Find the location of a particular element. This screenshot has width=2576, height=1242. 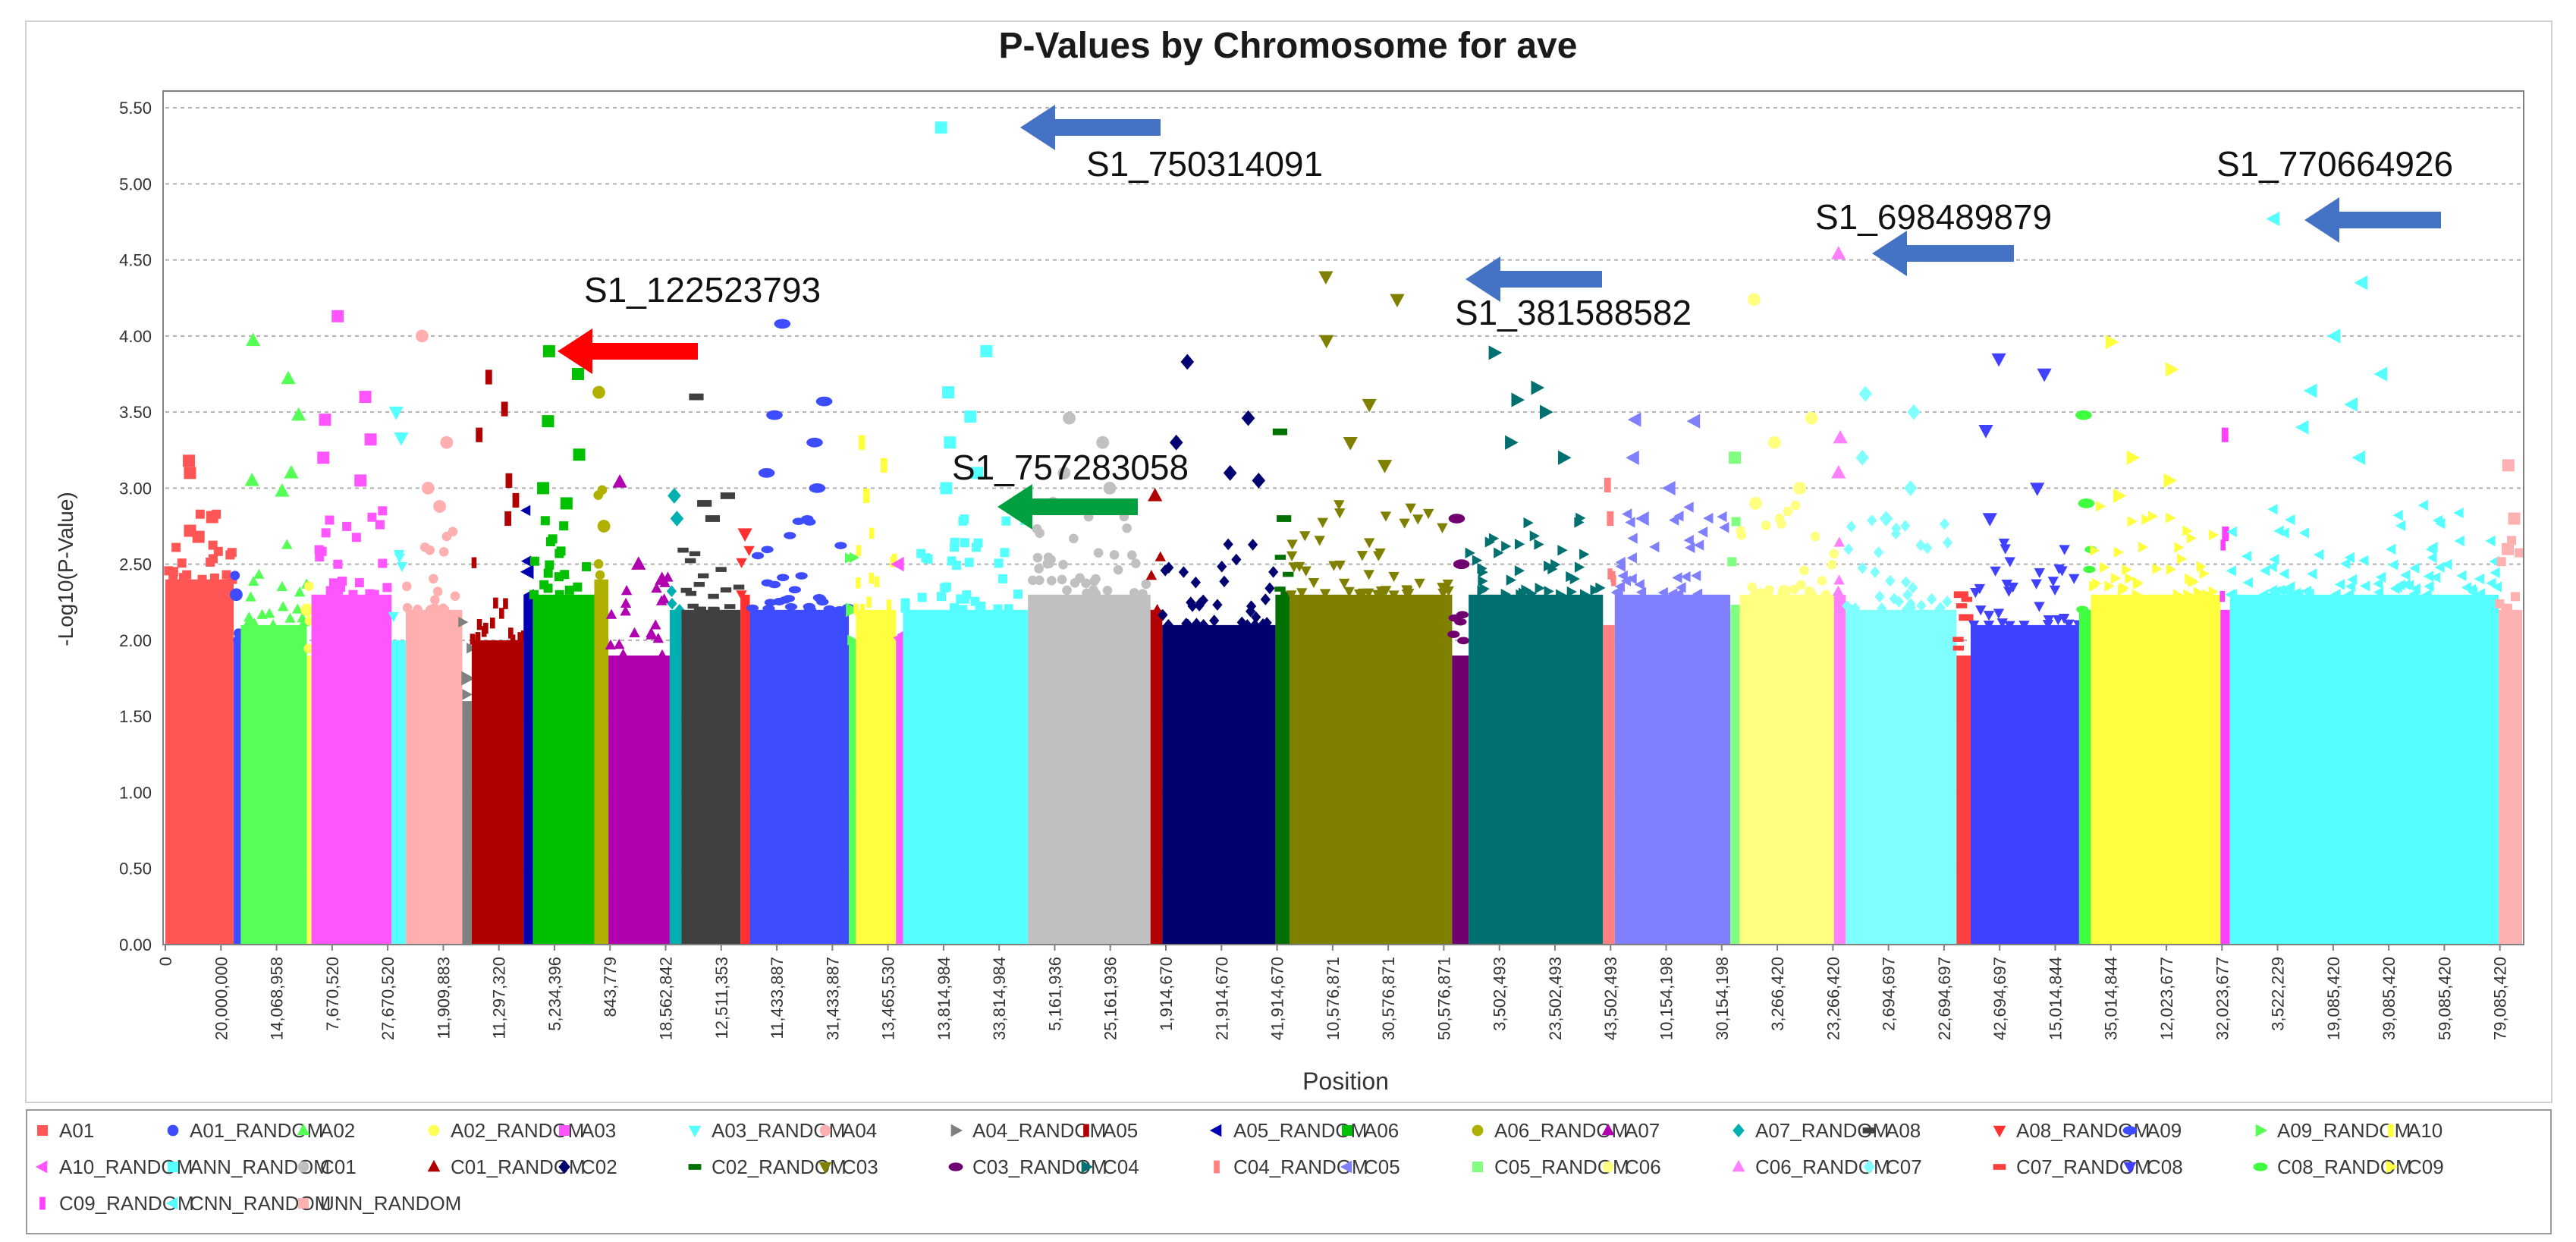

series-c05-random is located at coordinates (1734, 698).